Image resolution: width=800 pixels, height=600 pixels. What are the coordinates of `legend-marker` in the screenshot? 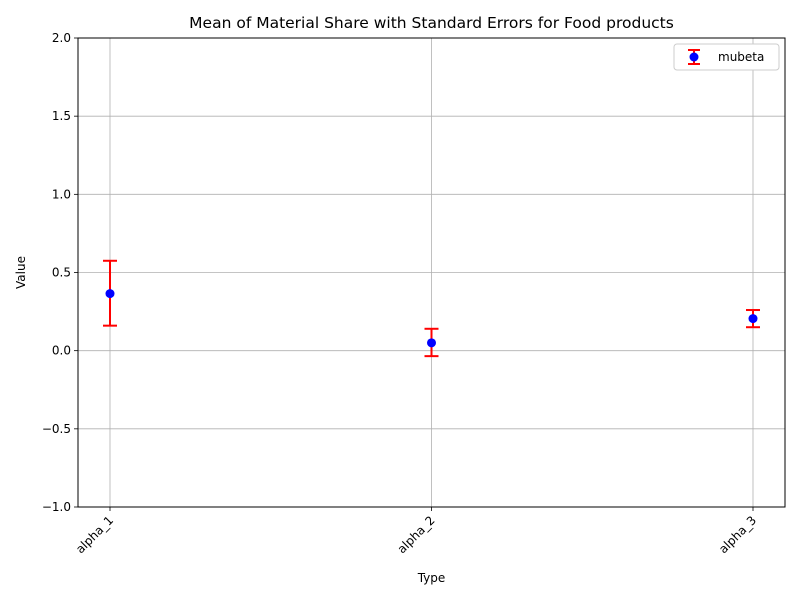 It's located at (694, 57).